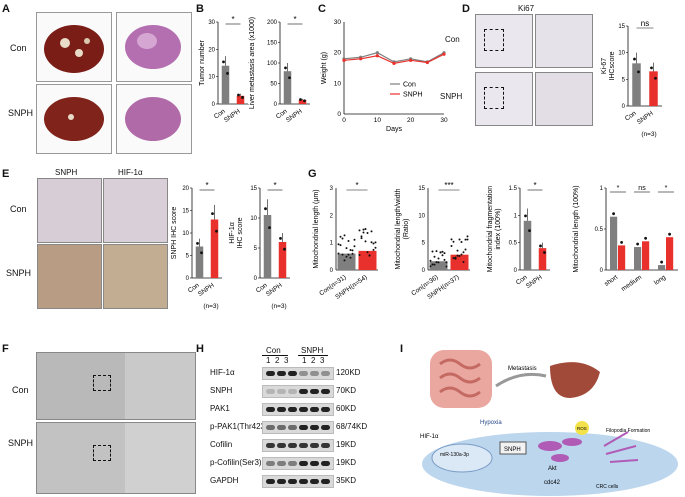  Describe the element at coordinates (6, 174) in the screenshot. I see `panel-label-e: E` at that location.